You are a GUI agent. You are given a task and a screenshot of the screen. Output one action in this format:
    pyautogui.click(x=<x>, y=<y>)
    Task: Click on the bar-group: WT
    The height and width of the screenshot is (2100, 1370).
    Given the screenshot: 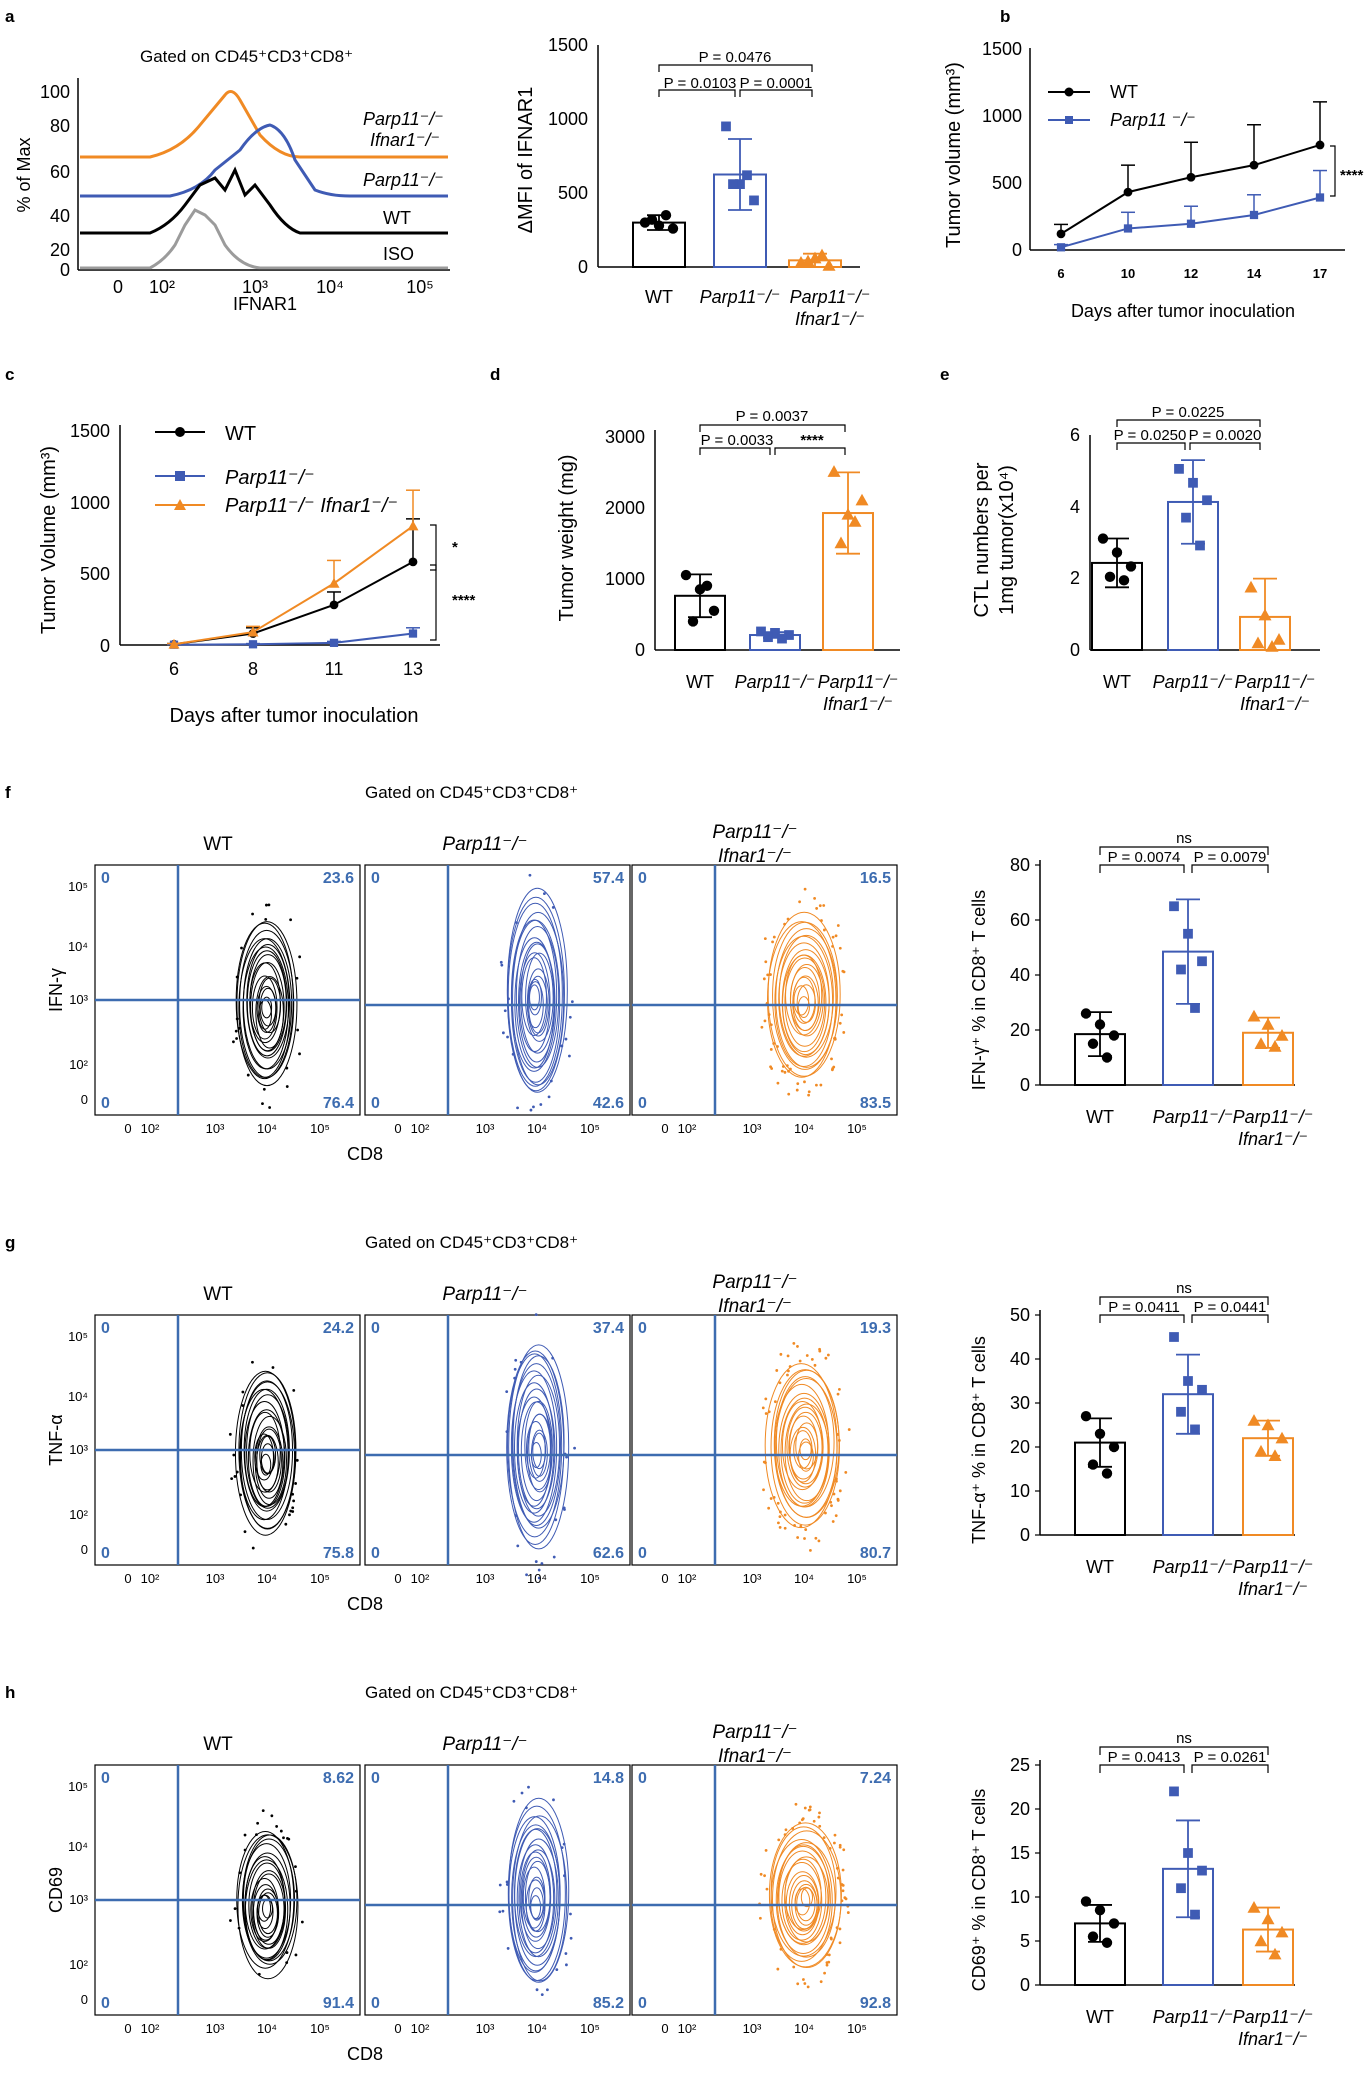 What is the action you would take?
    pyautogui.click(x=1100, y=2017)
    